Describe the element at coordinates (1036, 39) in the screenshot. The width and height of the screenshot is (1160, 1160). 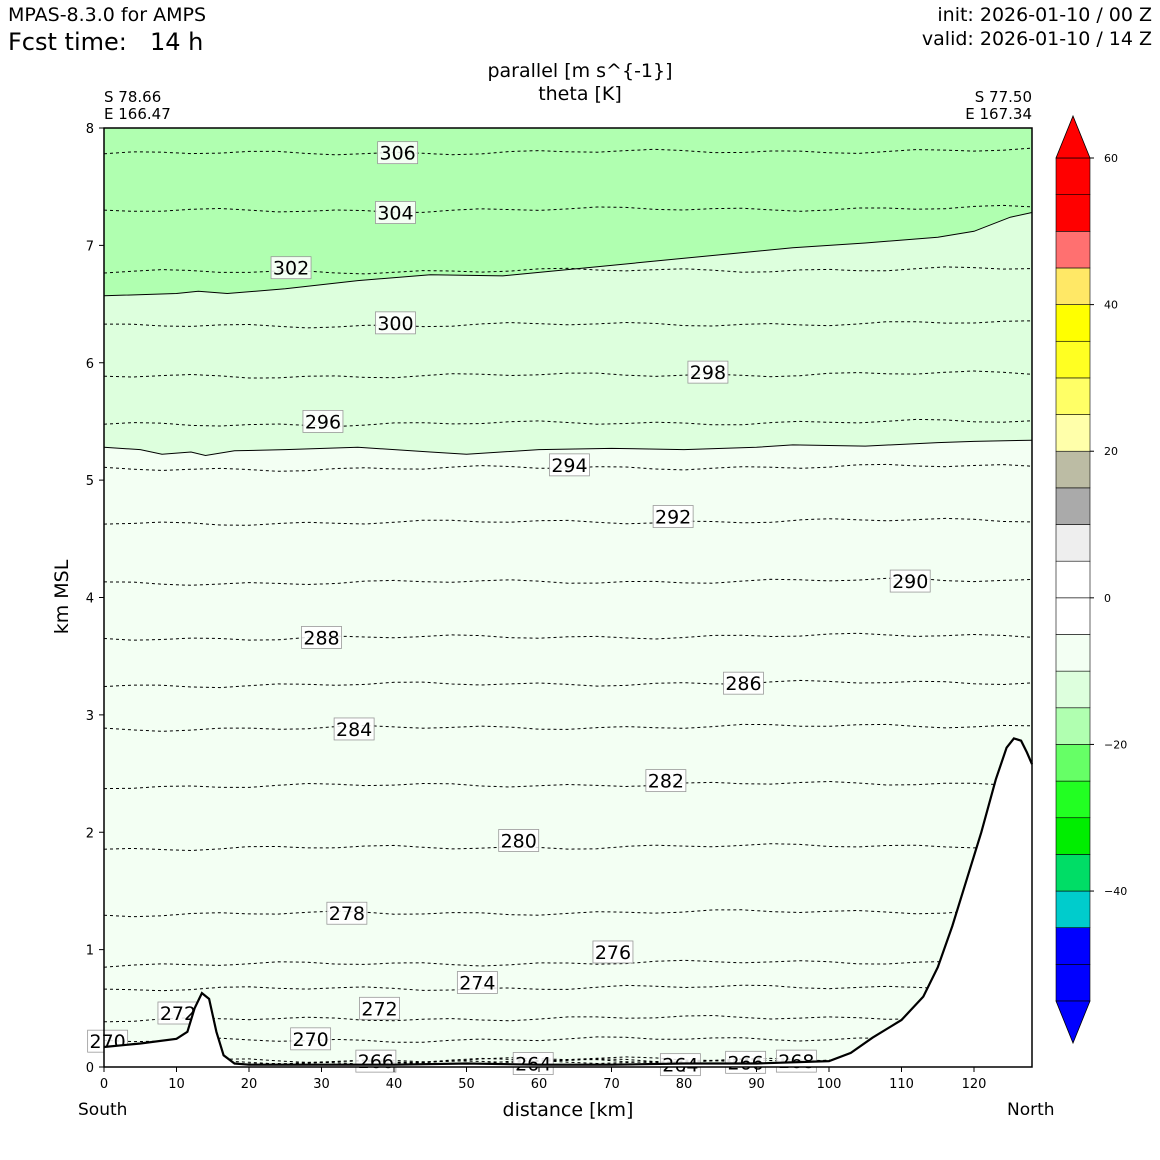
I see `valid-time: valid: 2026-01-10 / 14 Z` at that location.